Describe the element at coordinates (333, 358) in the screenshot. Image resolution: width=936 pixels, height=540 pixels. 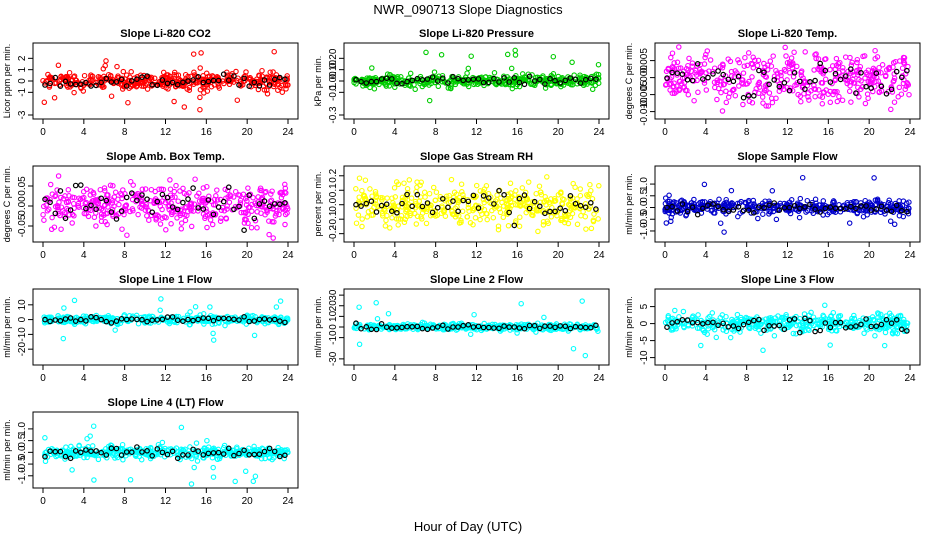
I see `y-tick-label: -30` at that location.